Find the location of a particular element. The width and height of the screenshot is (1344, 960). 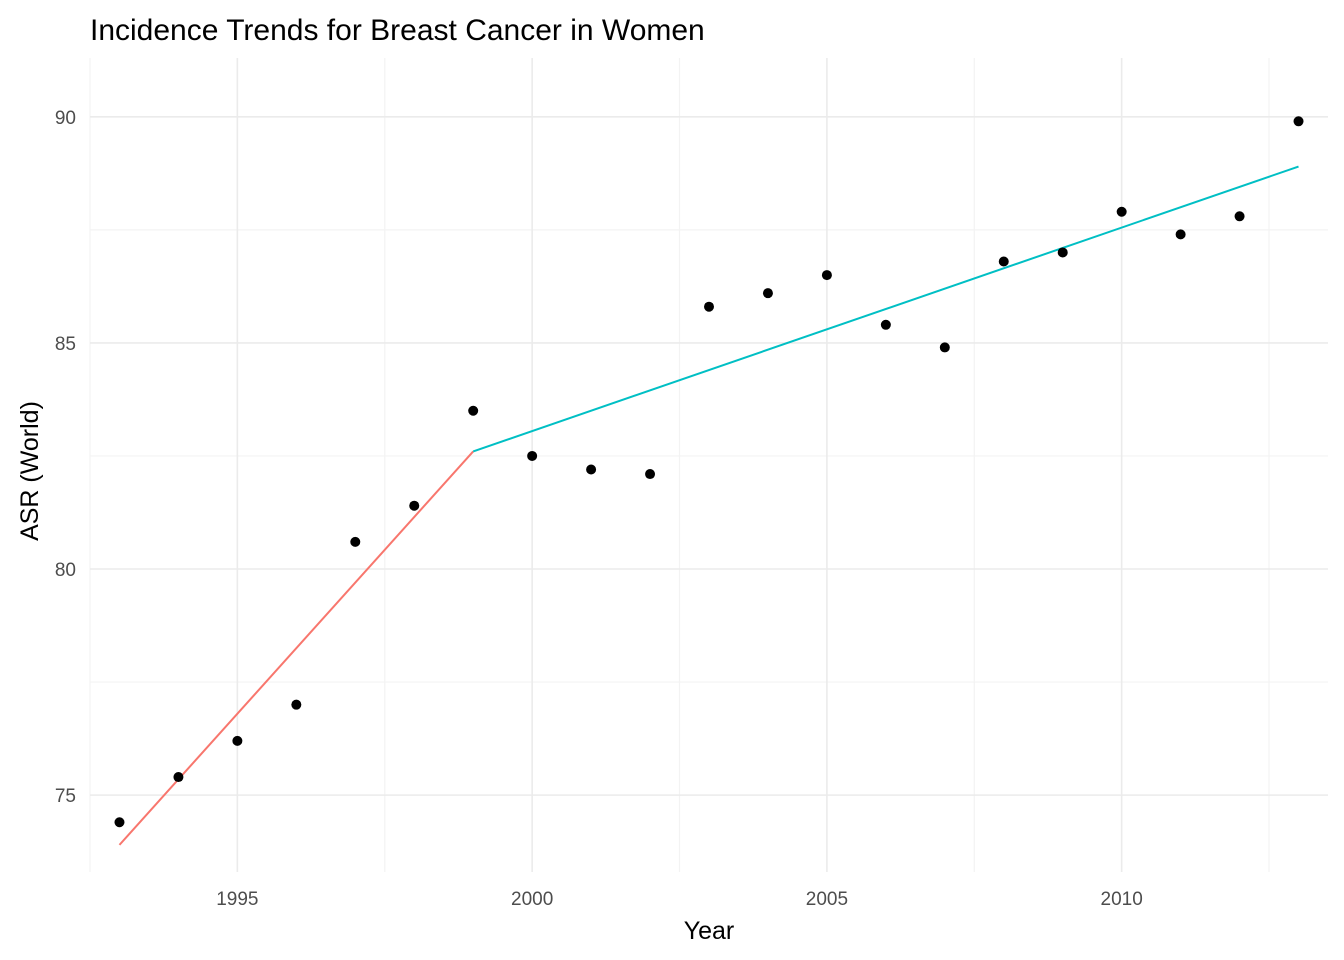

y-tick-label: 90 is located at coordinates (65, 118).